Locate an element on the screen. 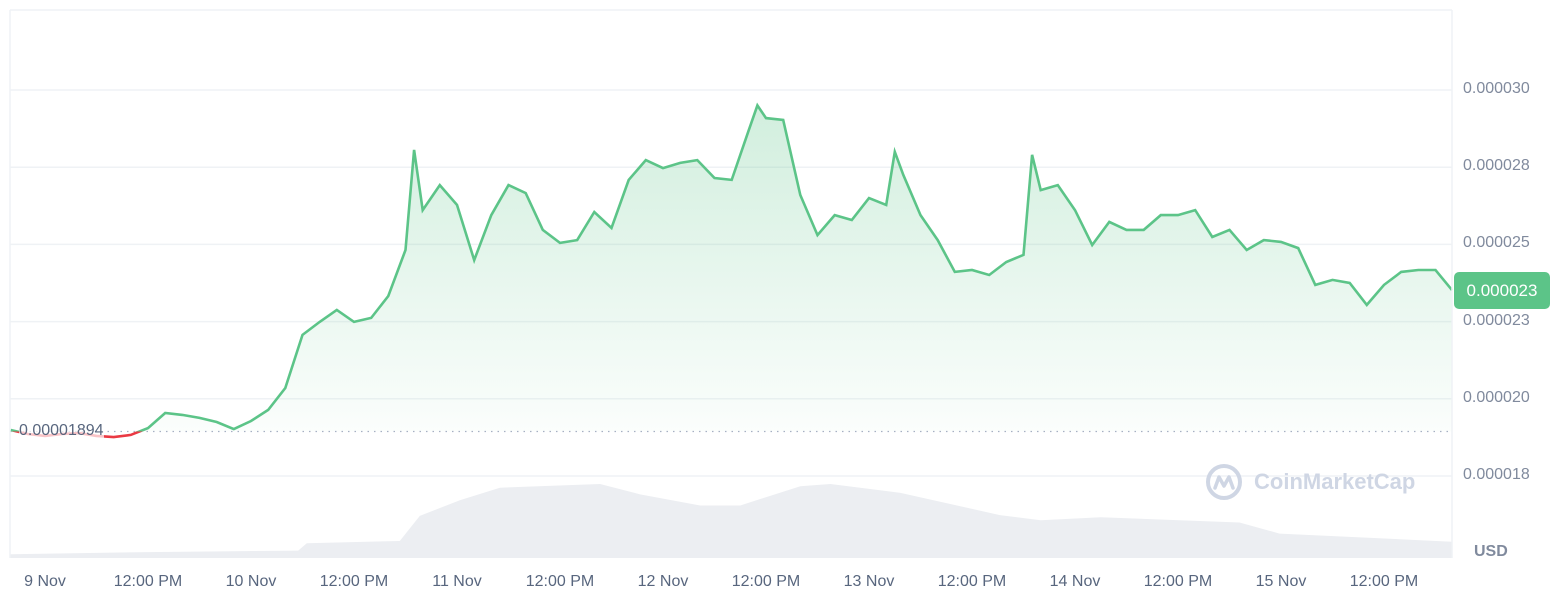 Image resolution: width=1564 pixels, height=608 pixels. coinmarketcap-logo-icon is located at coordinates (1224, 482).